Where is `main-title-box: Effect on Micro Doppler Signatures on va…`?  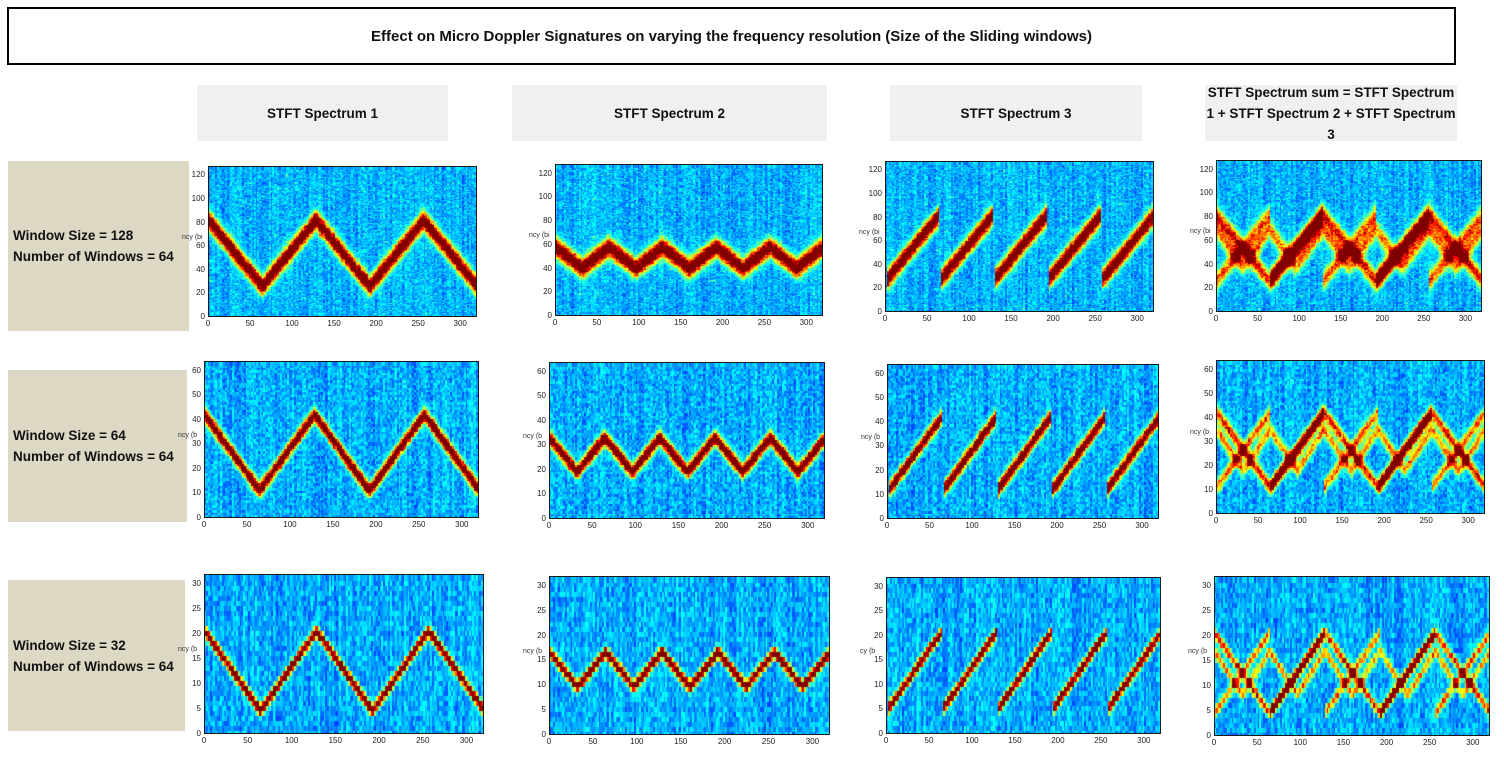
main-title-box: Effect on Micro Doppler Signatures on va… is located at coordinates (731, 36).